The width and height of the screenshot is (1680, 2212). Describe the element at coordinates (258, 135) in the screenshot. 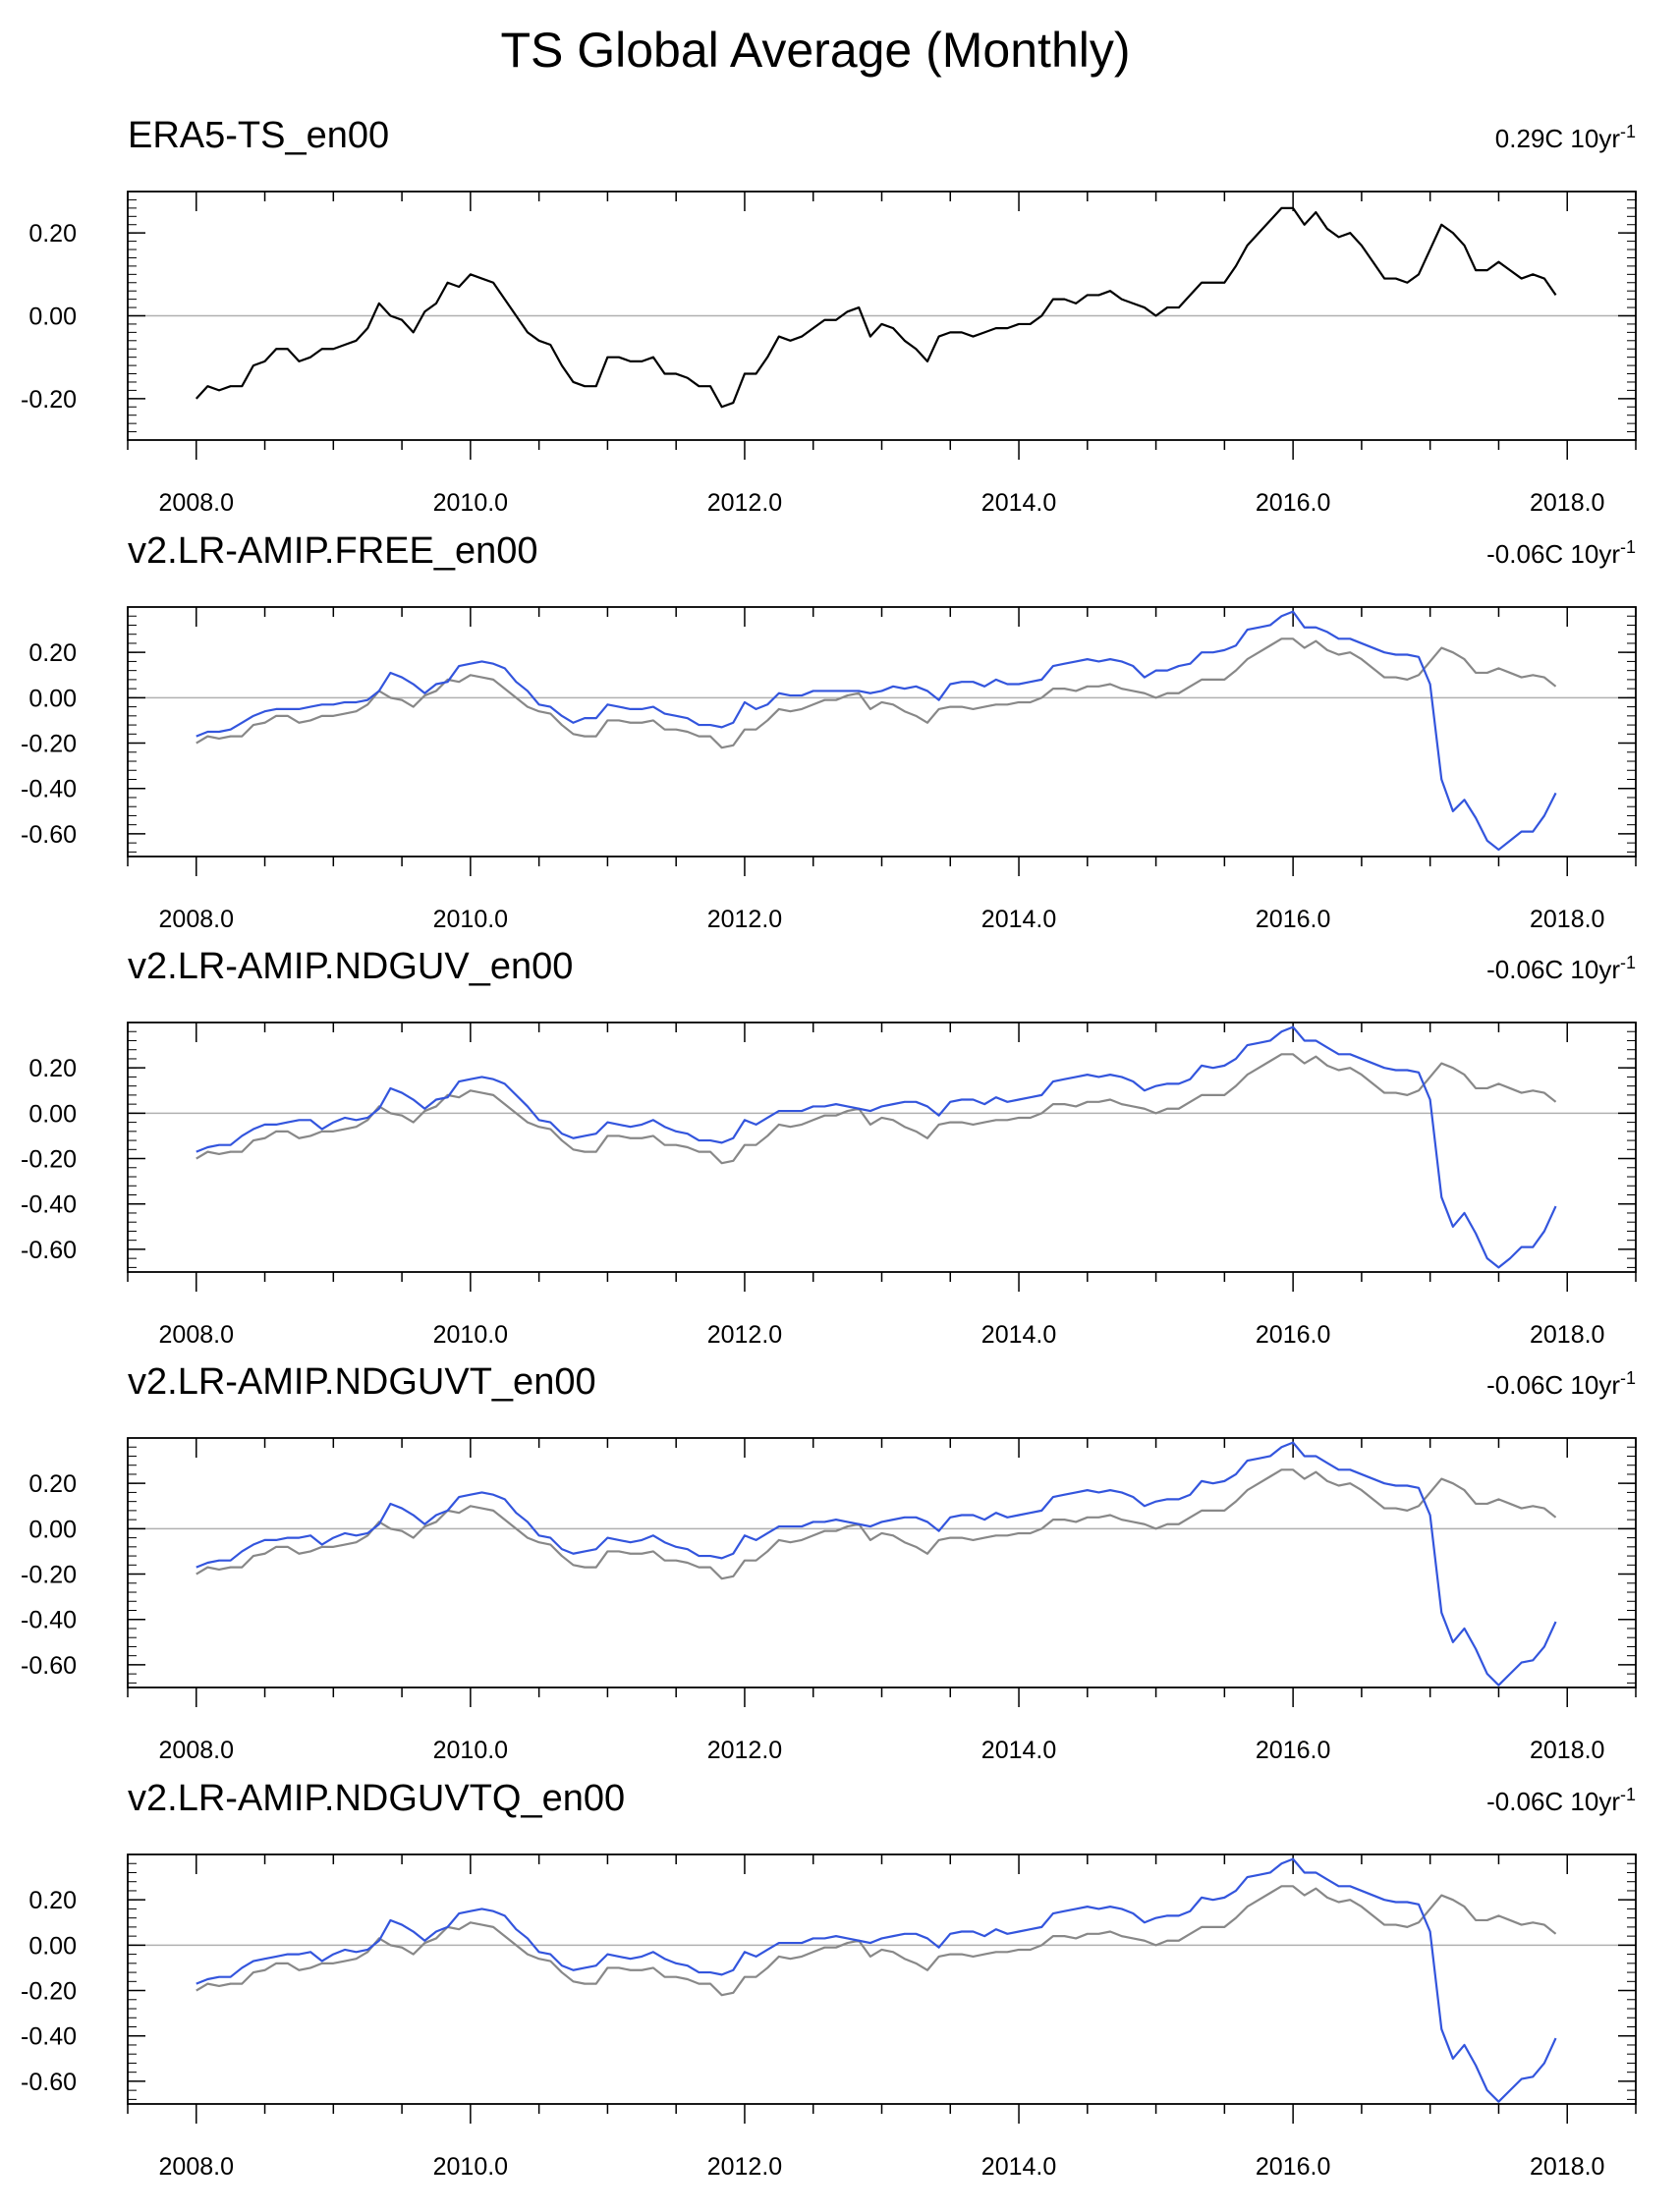

I see `panel-title: ERA5-TS_en00` at that location.